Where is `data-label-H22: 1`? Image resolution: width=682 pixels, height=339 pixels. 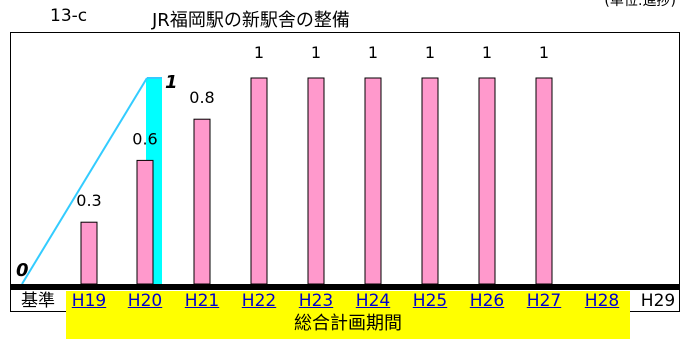
data-label-H22: 1 is located at coordinates (259, 52).